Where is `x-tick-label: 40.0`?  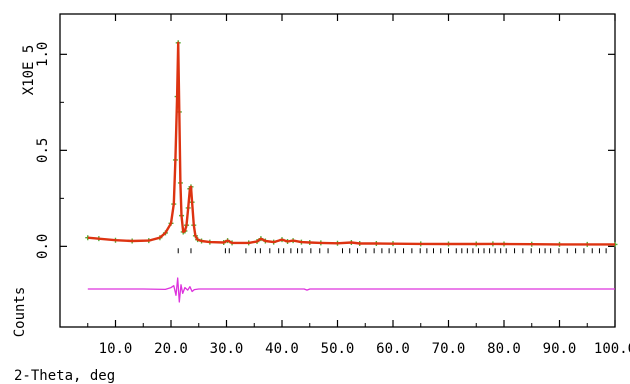 x-tick-label: 40.0 is located at coordinates (282, 349).